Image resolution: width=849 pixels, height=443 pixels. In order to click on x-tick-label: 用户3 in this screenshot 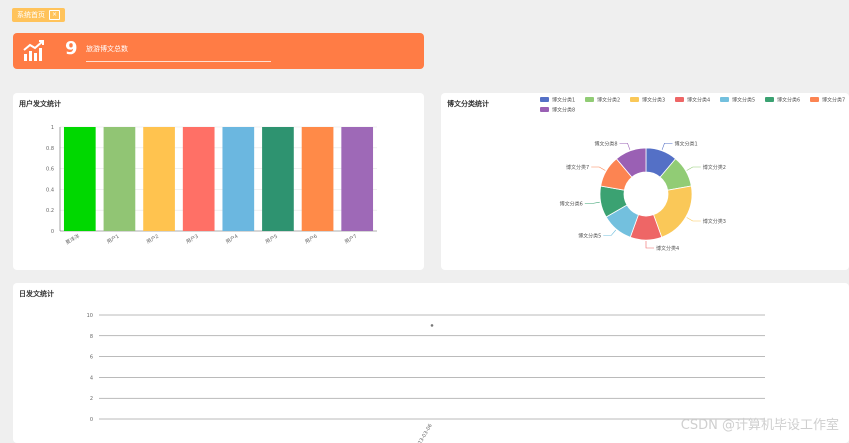, I will do `click(192, 239)`.